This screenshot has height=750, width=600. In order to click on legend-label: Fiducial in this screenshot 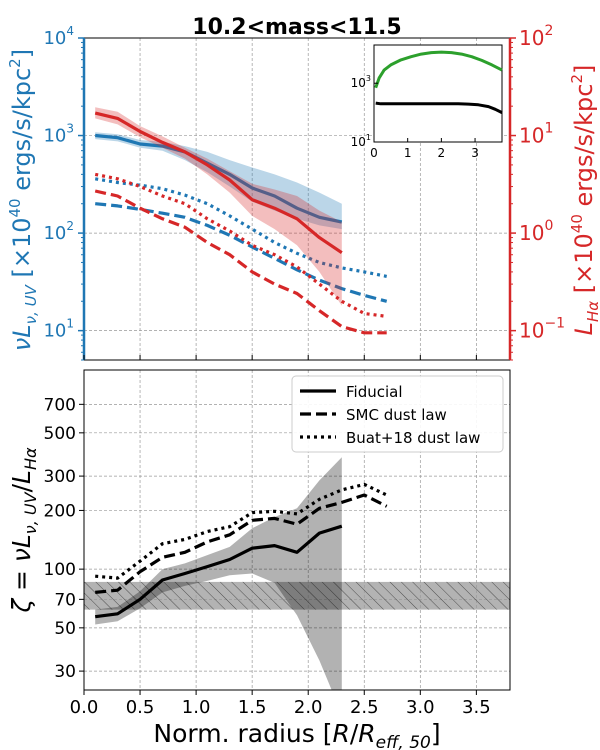, I will do `click(374, 392)`.